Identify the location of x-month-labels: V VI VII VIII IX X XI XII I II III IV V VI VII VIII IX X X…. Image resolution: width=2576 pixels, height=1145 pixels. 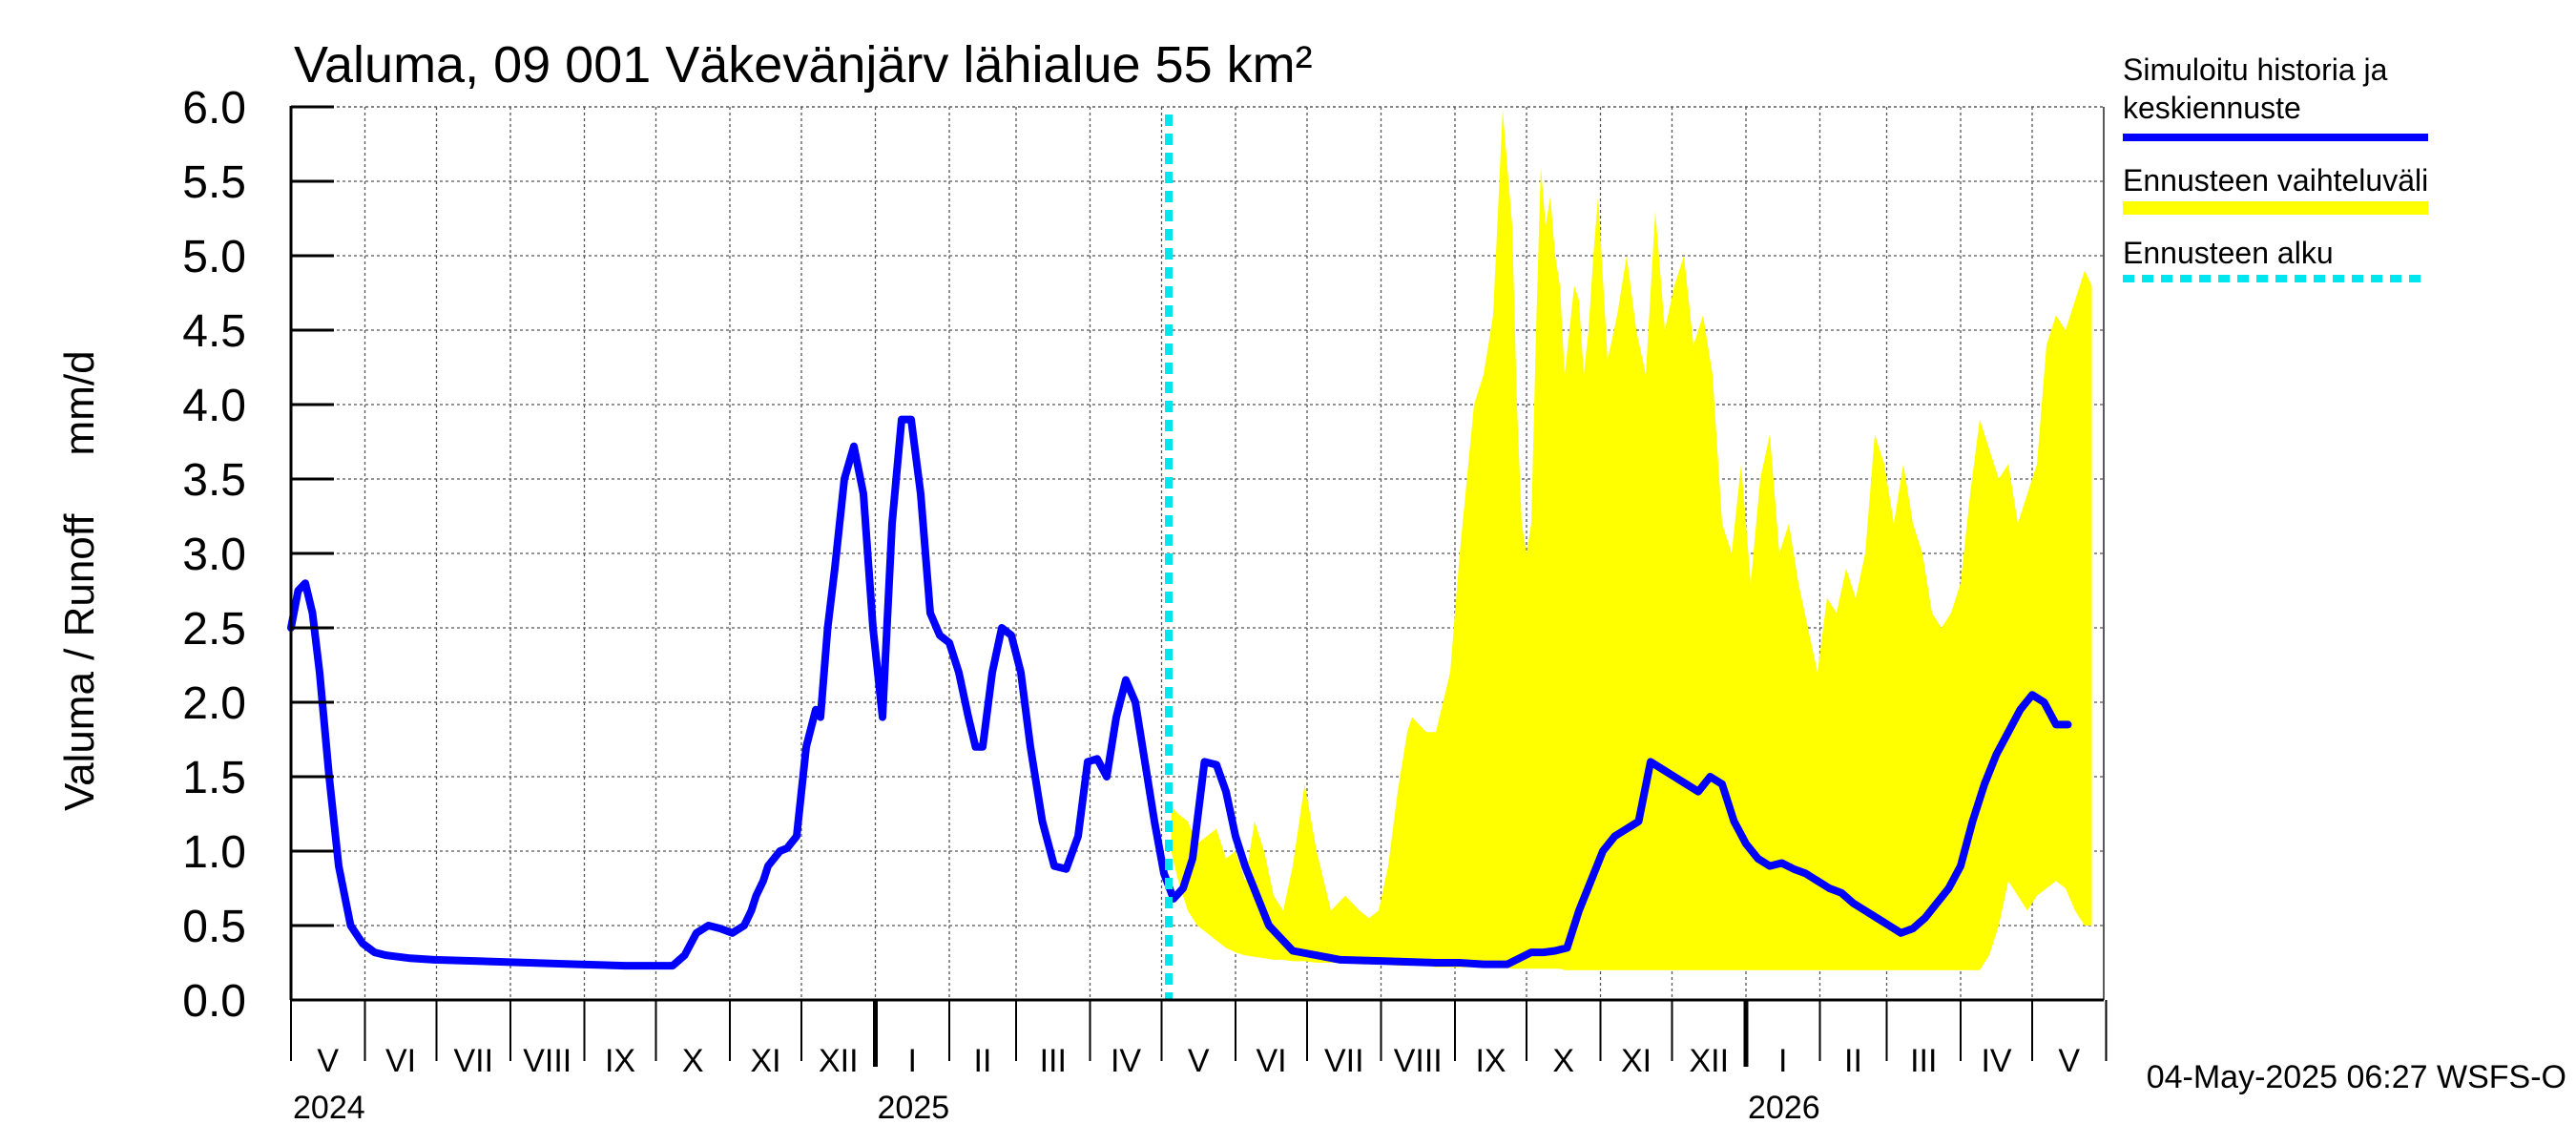
(1199, 1063).